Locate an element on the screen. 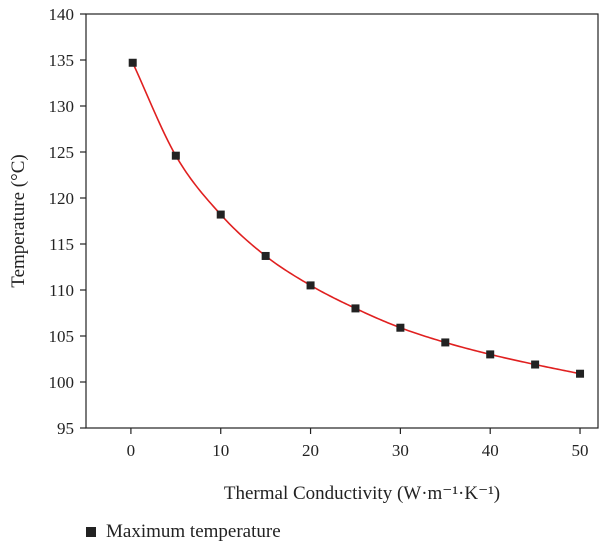  x-tick-label: 10 is located at coordinates (220, 450).